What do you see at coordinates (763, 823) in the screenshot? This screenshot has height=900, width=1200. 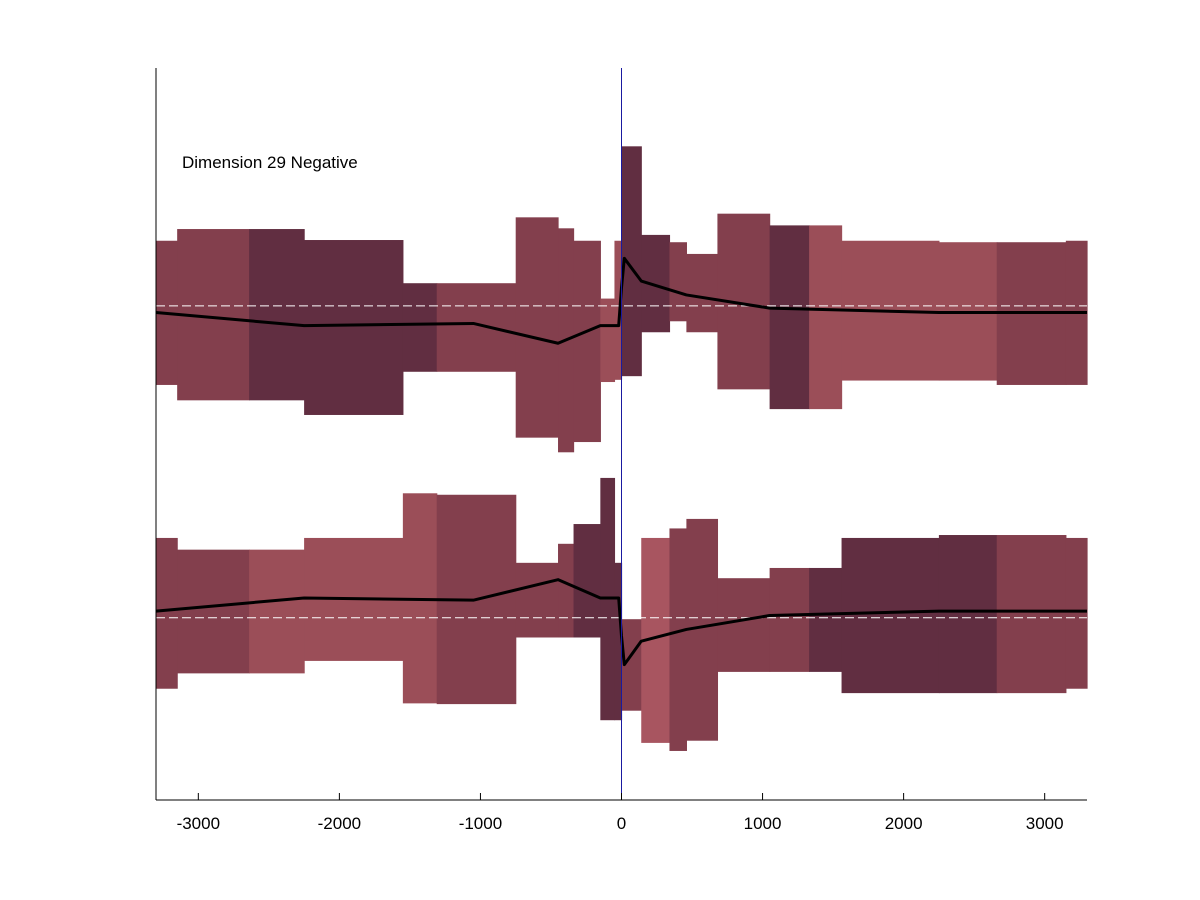 I see `x-tick-label: 1000` at bounding box center [763, 823].